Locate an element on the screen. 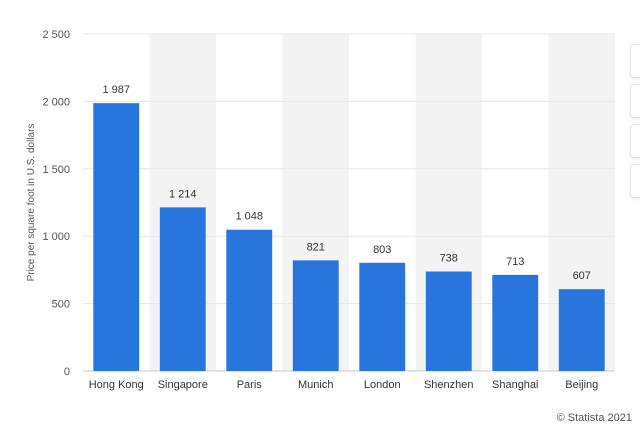  x-tick-label: London is located at coordinates (382, 385).